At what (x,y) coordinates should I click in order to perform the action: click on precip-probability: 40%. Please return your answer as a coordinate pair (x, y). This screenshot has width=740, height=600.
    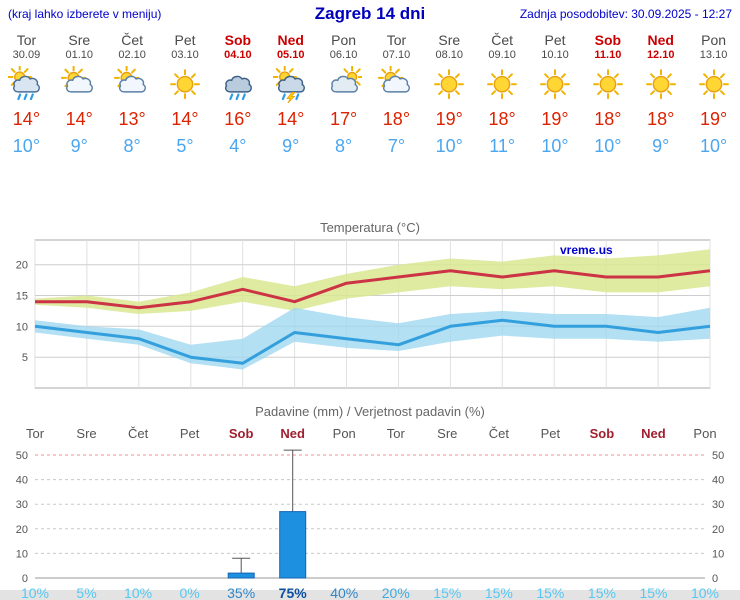
    Looking at the image, I should click on (344, 592).